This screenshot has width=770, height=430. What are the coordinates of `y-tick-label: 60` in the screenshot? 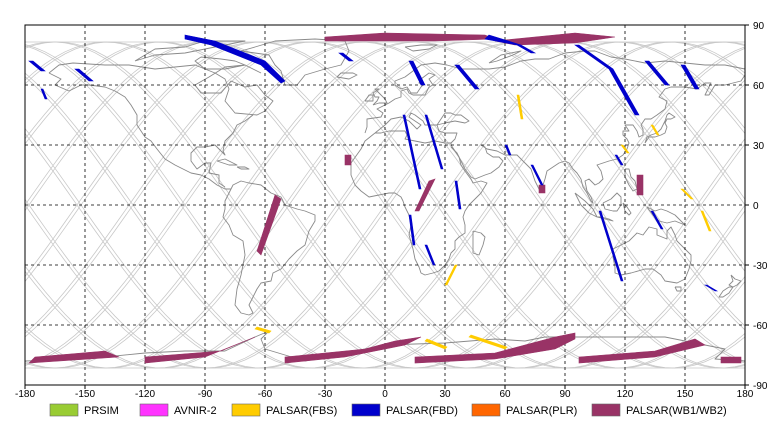 It's located at (759, 86).